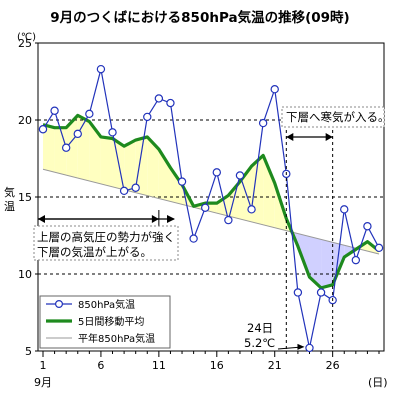 The width and height of the screenshot is (400, 400). What do you see at coordinates (28, 351) in the screenshot?
I see `y-tick-label: 5` at bounding box center [28, 351].